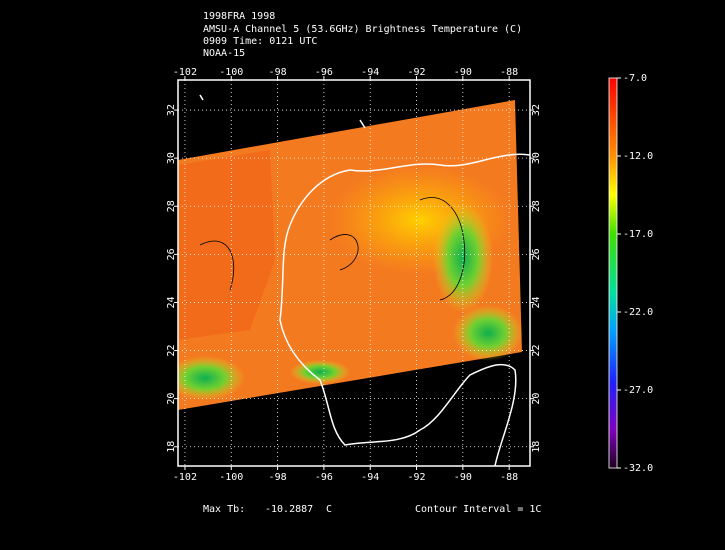  What do you see at coordinates (224, 509) in the screenshot?
I see `footer-label: Max Tb:` at bounding box center [224, 509].